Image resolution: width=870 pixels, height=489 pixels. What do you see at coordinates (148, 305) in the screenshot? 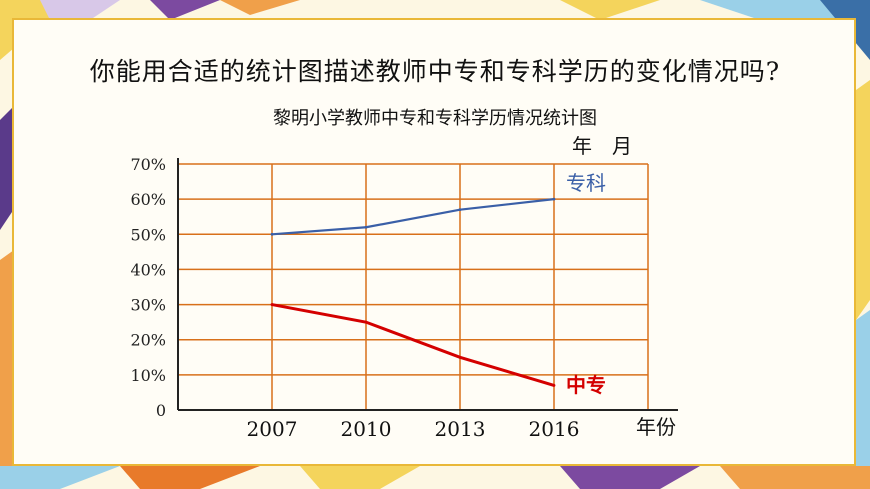
I see `y-tick-label: 30%` at bounding box center [148, 305].